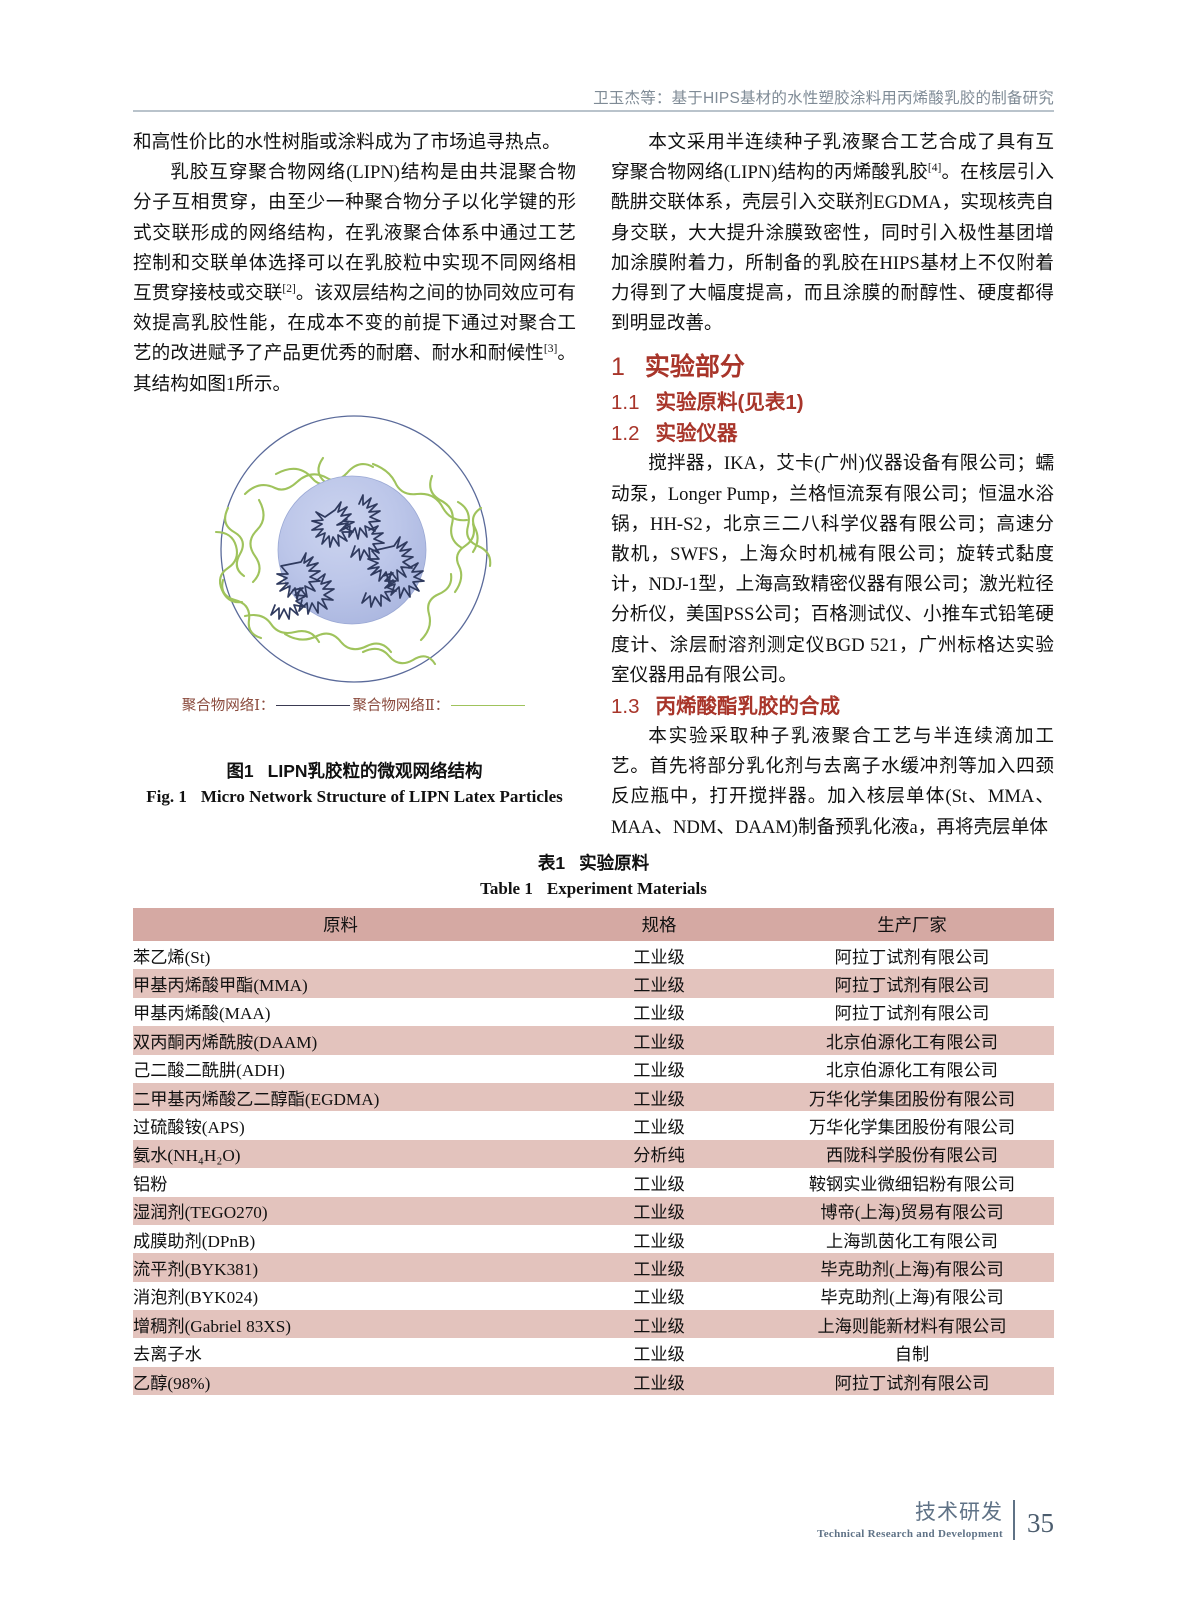 The height and width of the screenshot is (1600, 1187). What do you see at coordinates (401, 706) in the screenshot?
I see `legend-label-network-2: 聚合物网络Ⅱ：` at bounding box center [401, 706].